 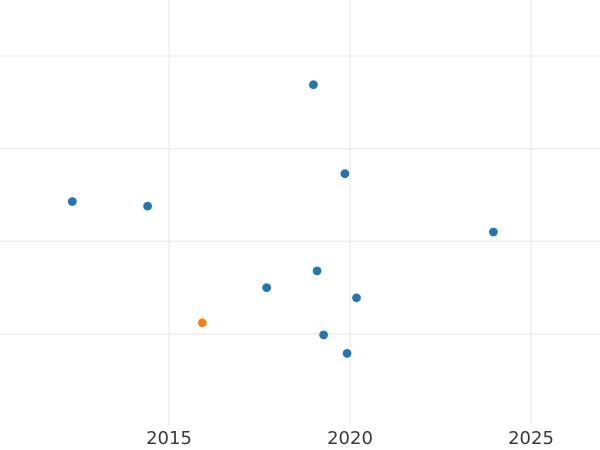 I want to click on data-point-orange-series, so click(x=202, y=323).